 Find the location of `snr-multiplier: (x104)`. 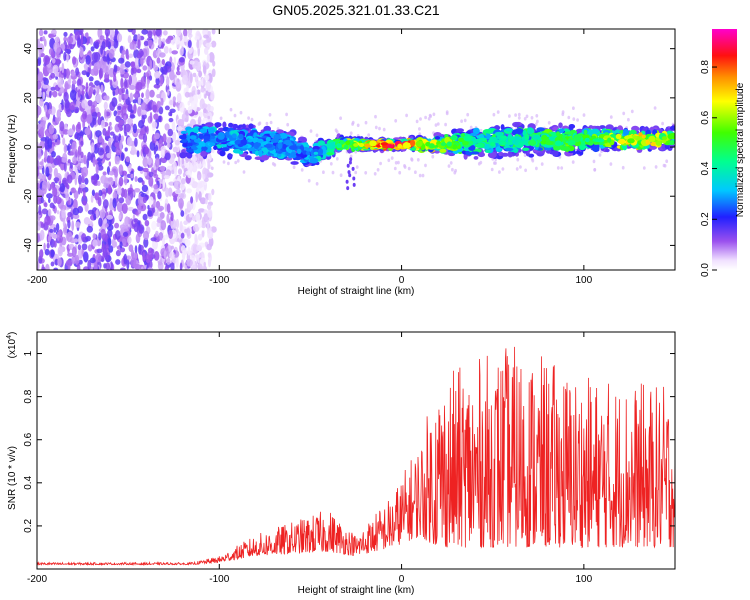

snr-multiplier: (x104) is located at coordinates (12, 345).